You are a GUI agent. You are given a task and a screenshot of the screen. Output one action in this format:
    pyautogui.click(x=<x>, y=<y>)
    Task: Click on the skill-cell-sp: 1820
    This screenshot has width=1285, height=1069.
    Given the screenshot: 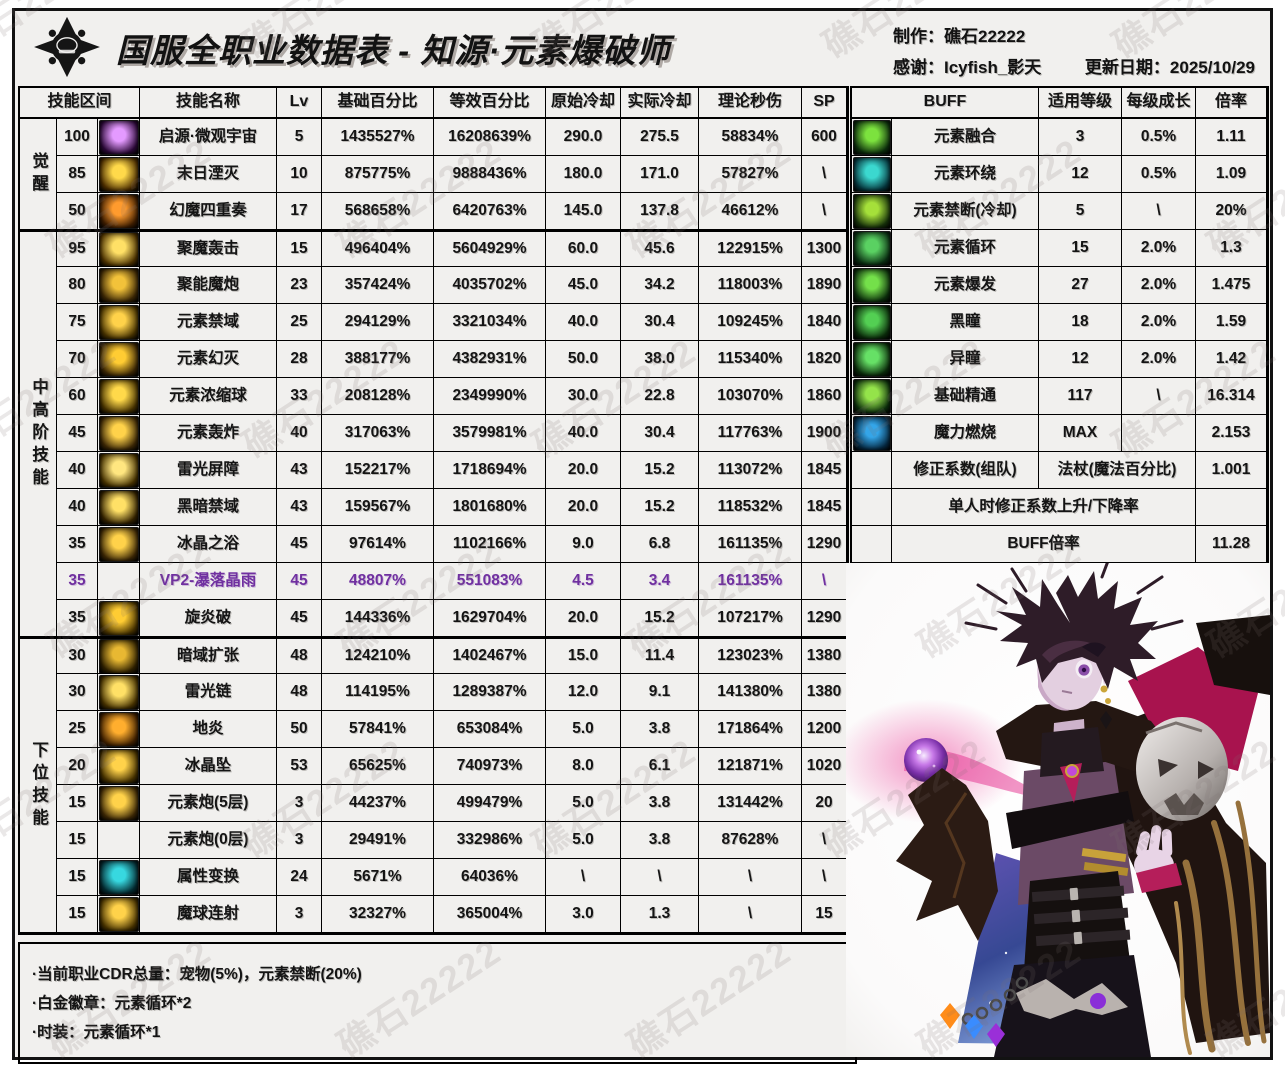 What is the action you would take?
    pyautogui.click(x=824, y=359)
    